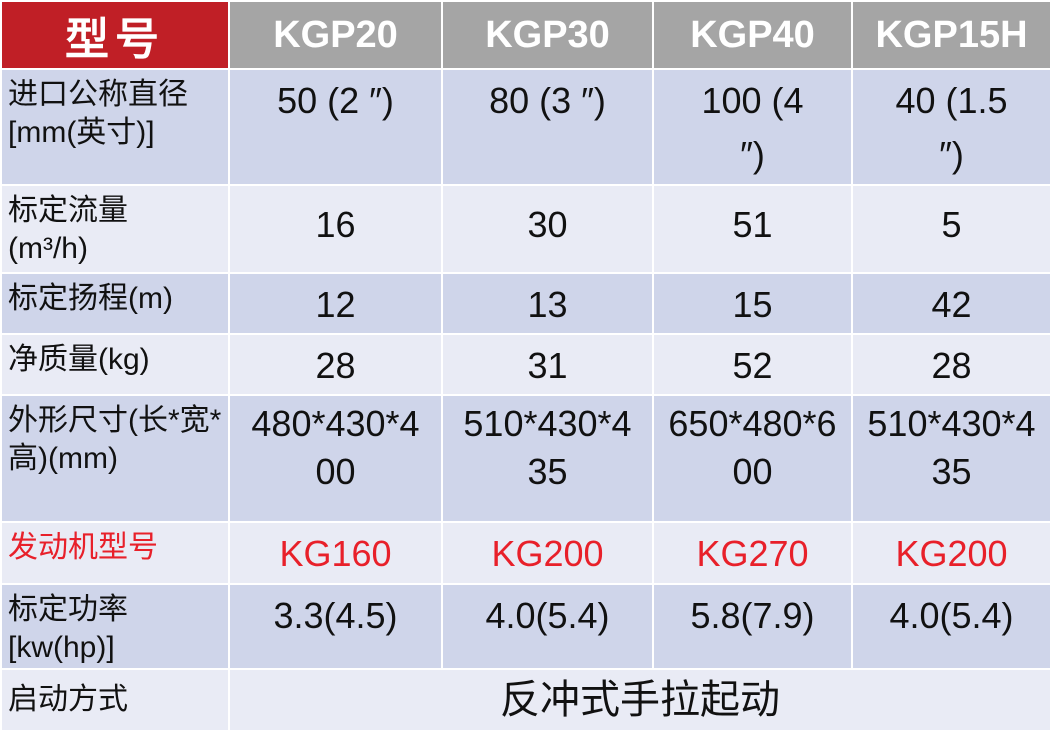  Describe the element at coordinates (115, 127) in the screenshot. I see `row-label: 进口公称直径[mm(英寸)]` at that location.